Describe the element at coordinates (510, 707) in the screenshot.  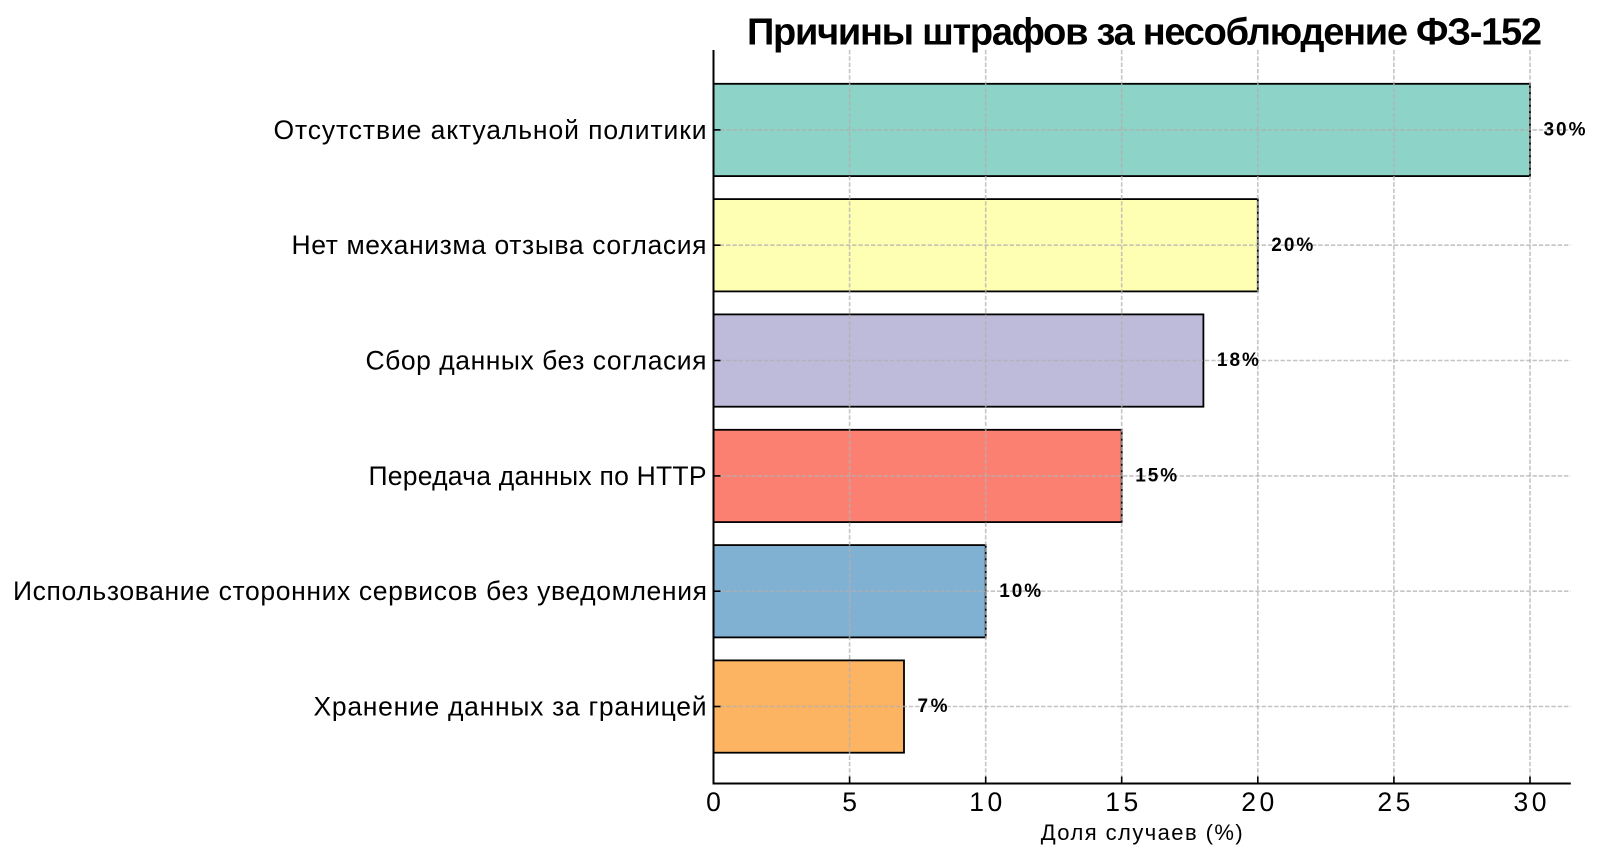
I see `svg-text: Хранение данных за границей` at that location.